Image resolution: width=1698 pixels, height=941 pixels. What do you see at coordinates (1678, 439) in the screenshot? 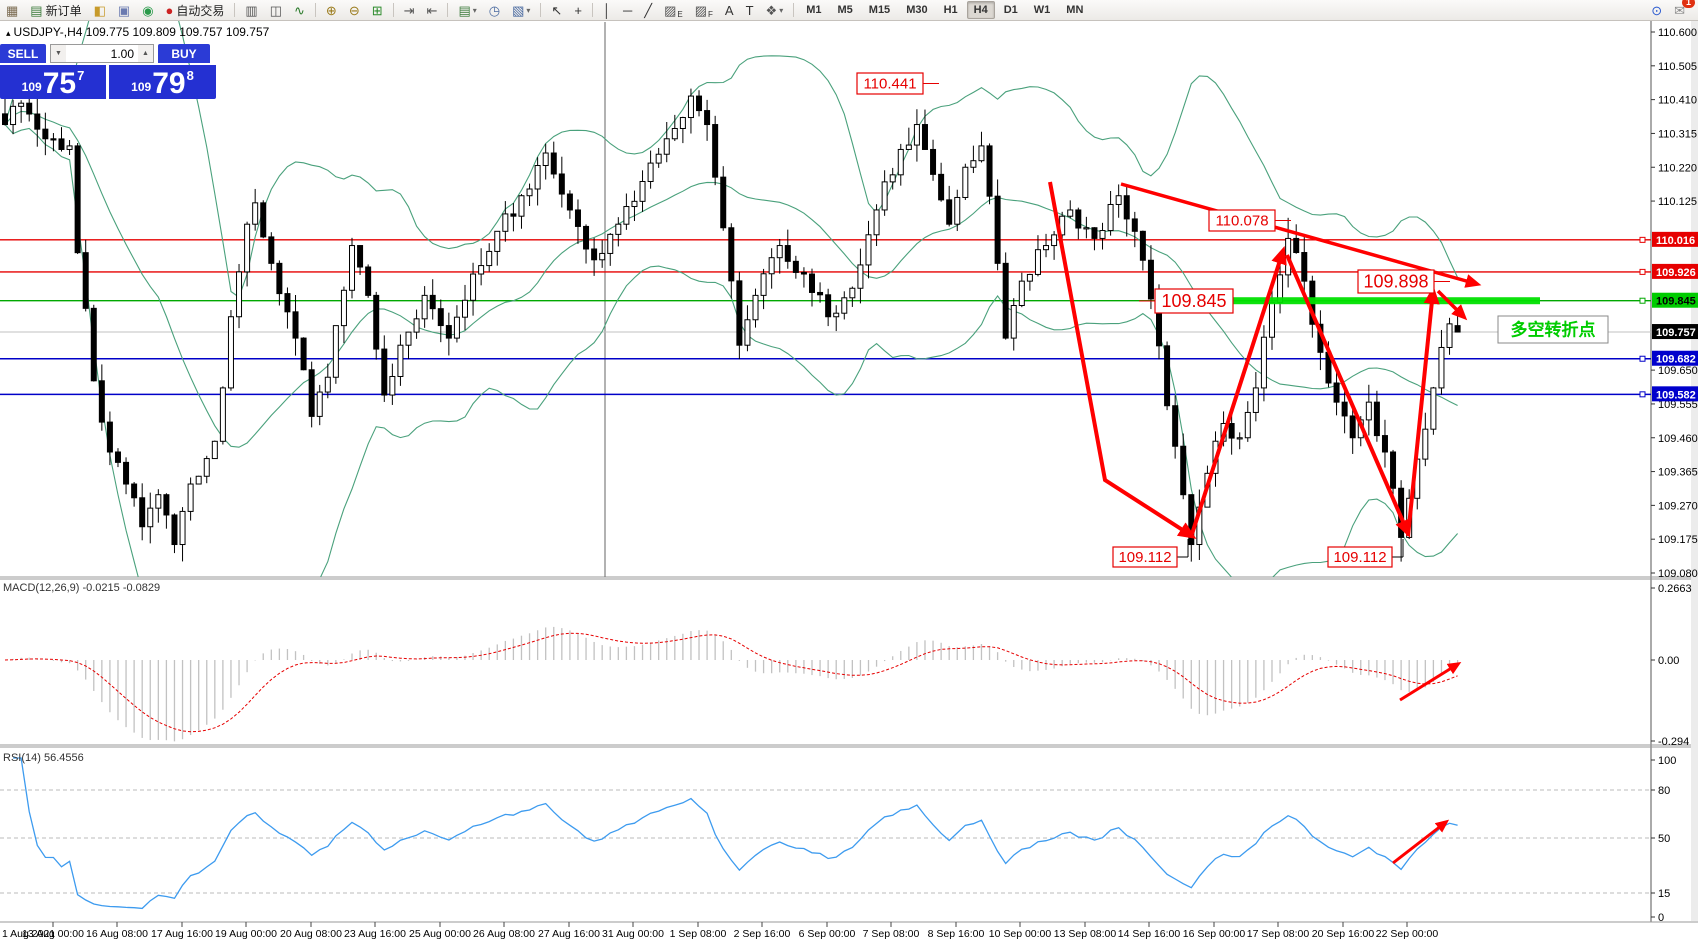
I see `svg-text: 109.460` at bounding box center [1678, 439].